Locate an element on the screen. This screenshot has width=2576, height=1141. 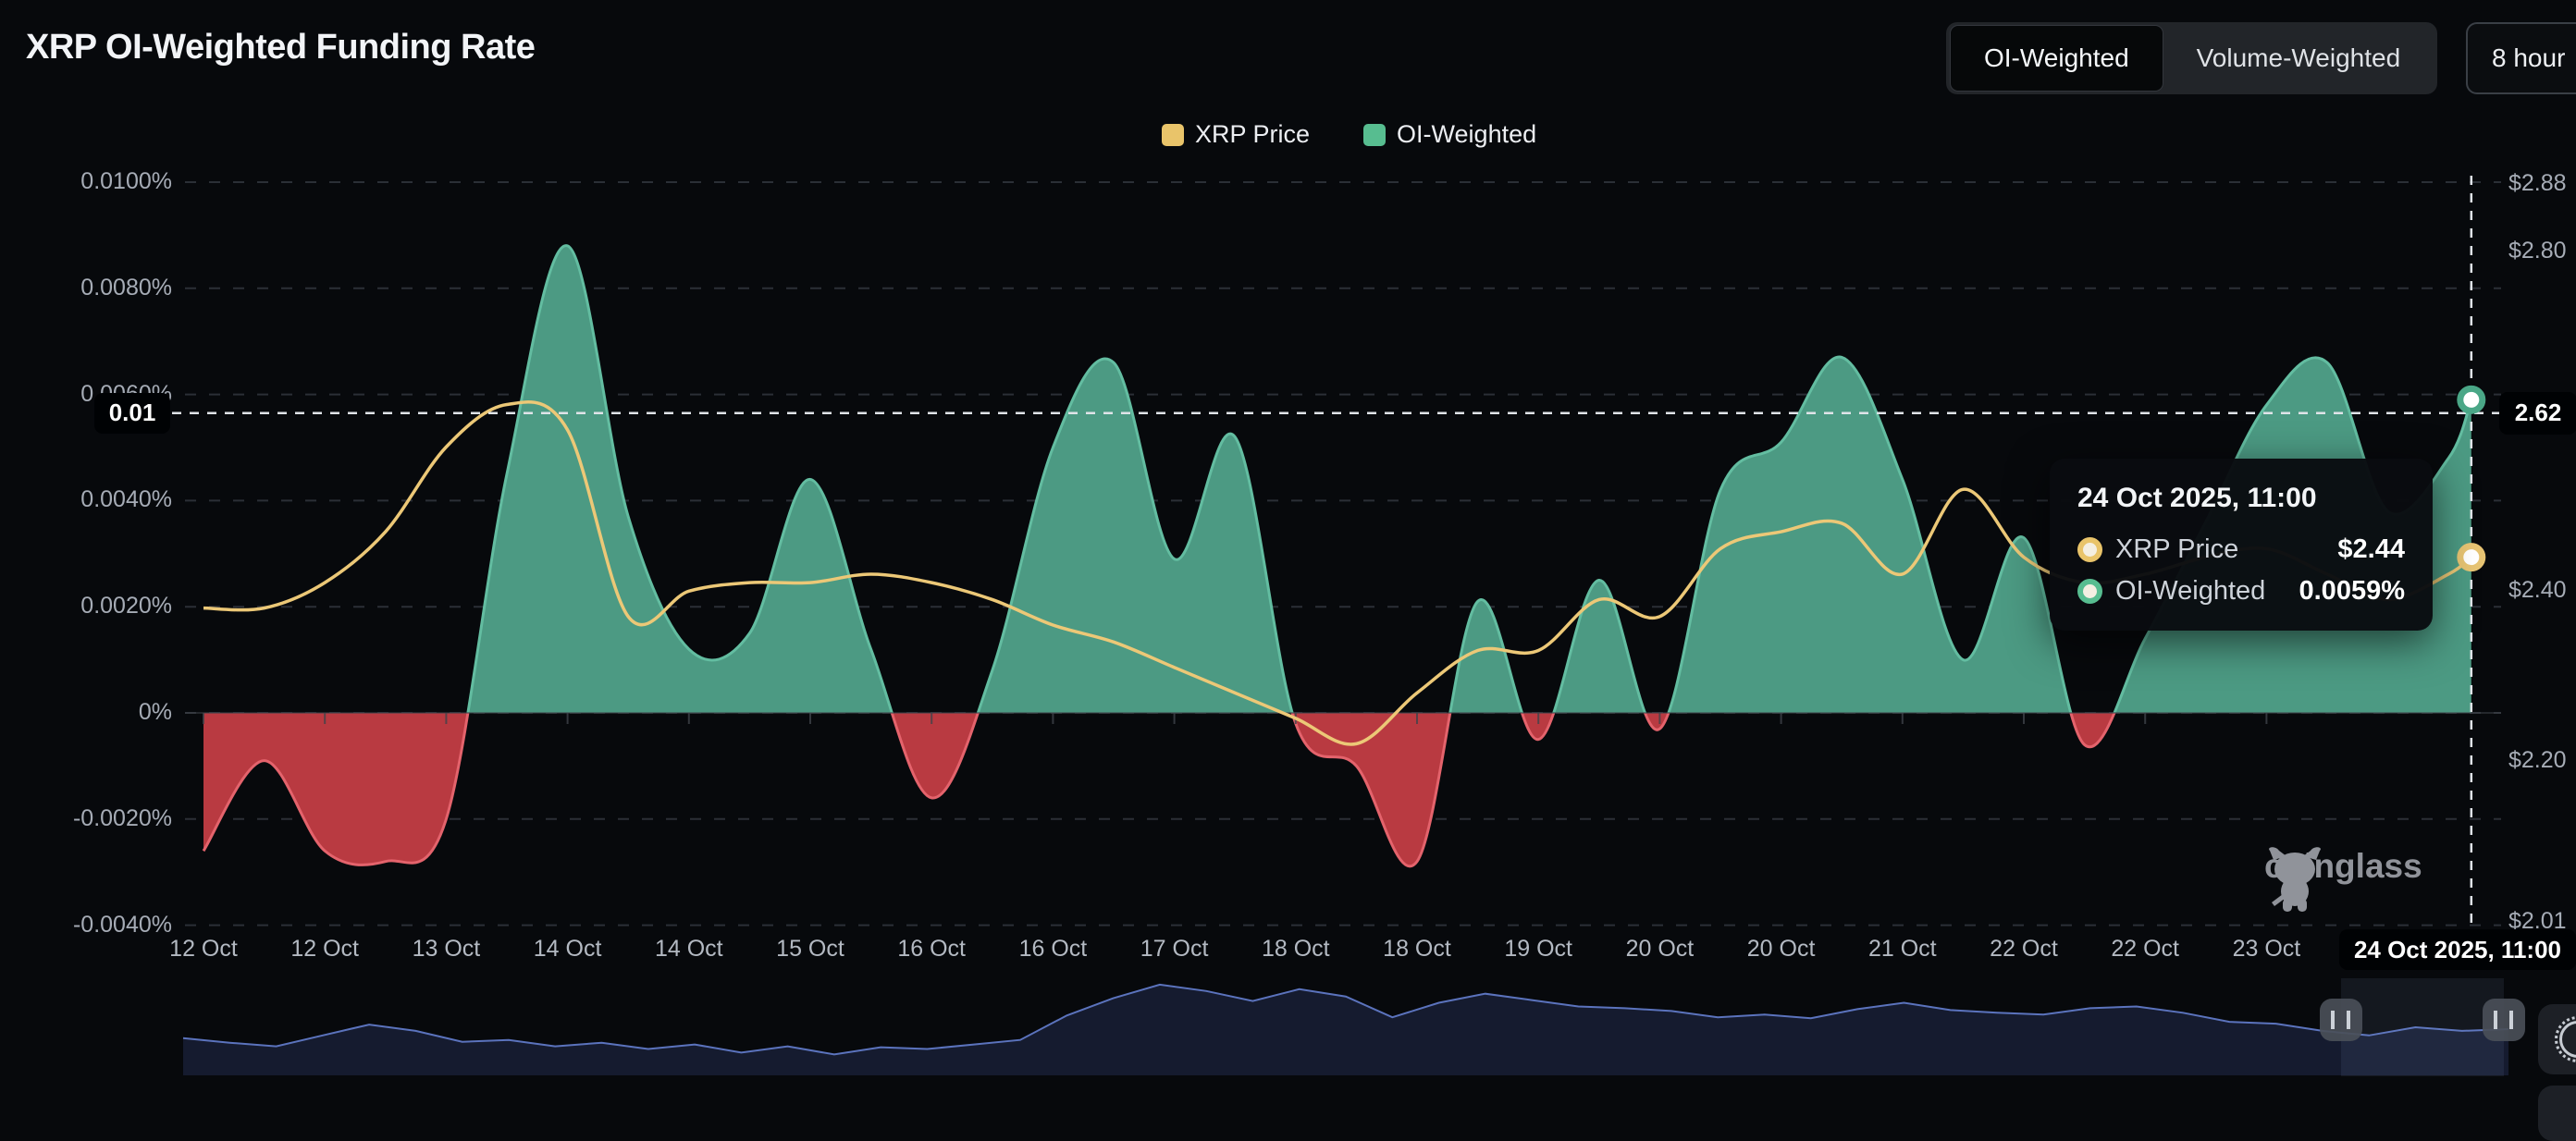
left-axis-tick: 0.0040% is located at coordinates (126, 500).